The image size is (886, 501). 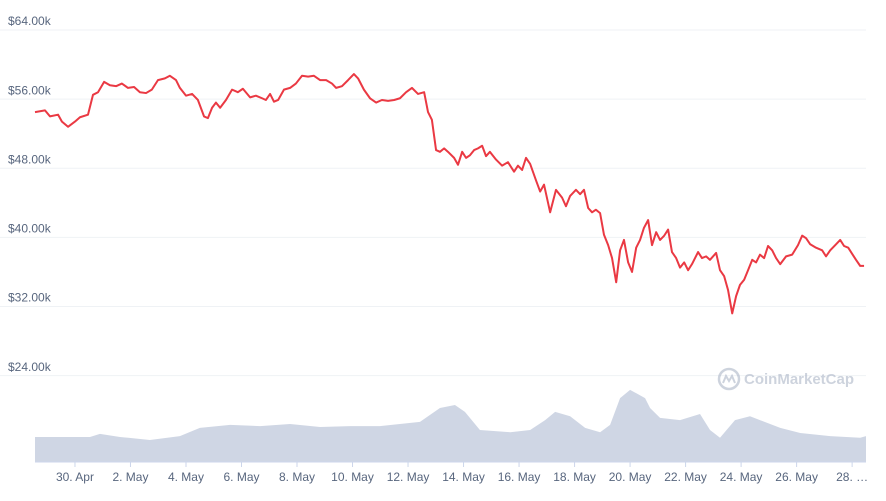 I want to click on x-tick-label: 8. May, so click(x=297, y=477).